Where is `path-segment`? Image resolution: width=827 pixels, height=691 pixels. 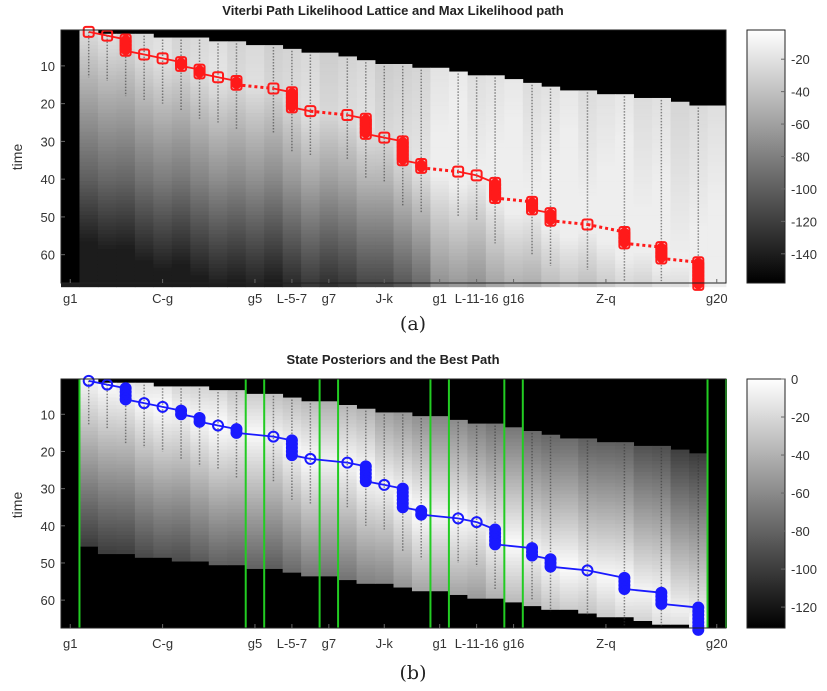
path-segment is located at coordinates (440, 170).